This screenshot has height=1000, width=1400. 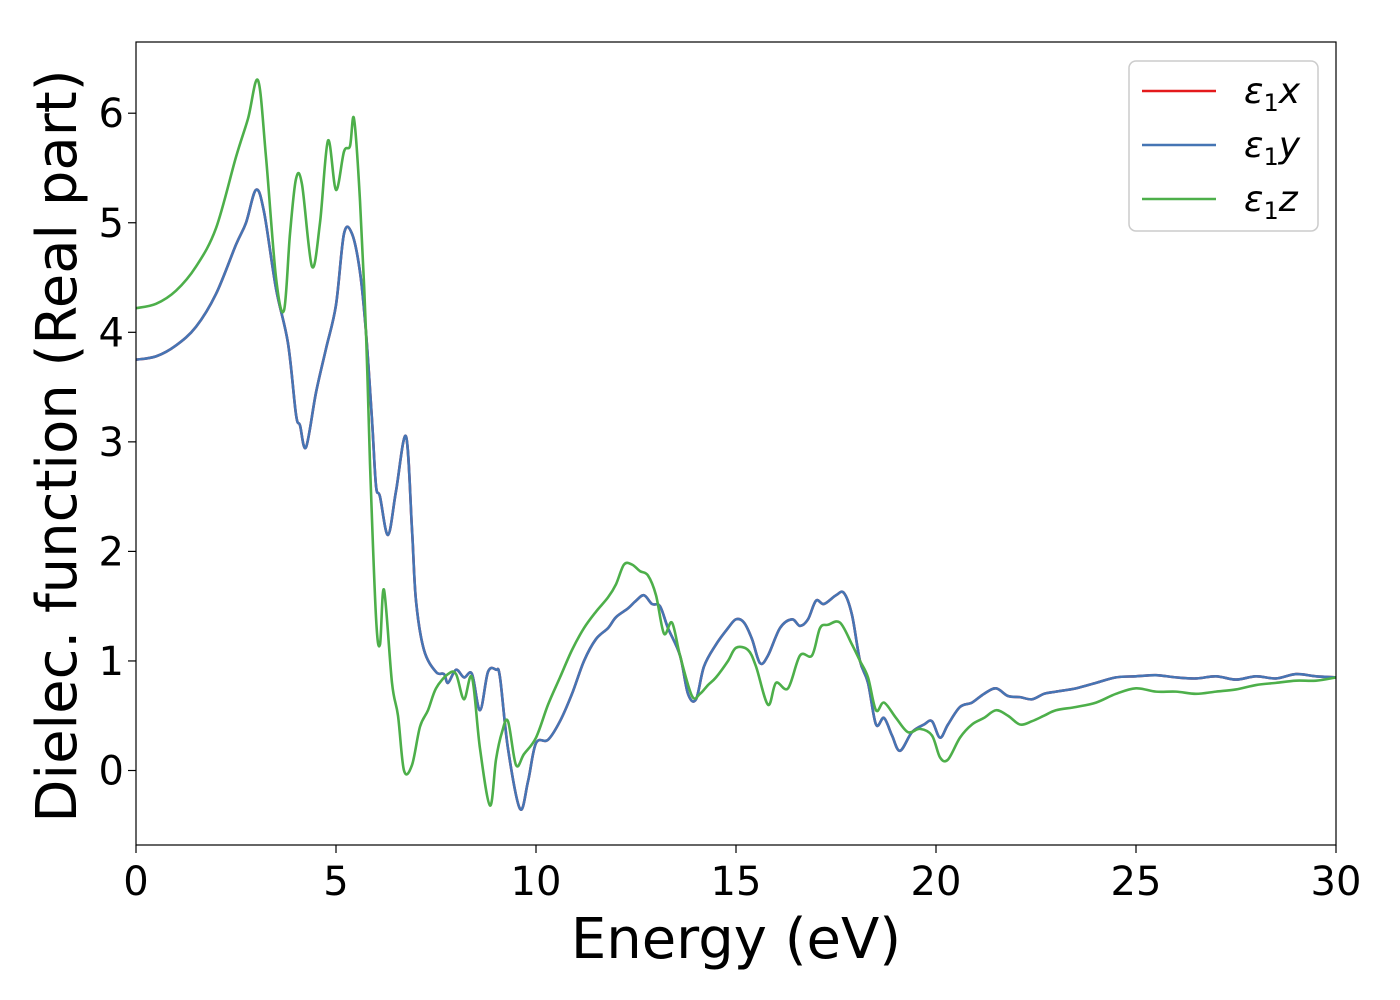 What do you see at coordinates (936, 882) in the screenshot?
I see `x-tick-label: 20` at bounding box center [936, 882].